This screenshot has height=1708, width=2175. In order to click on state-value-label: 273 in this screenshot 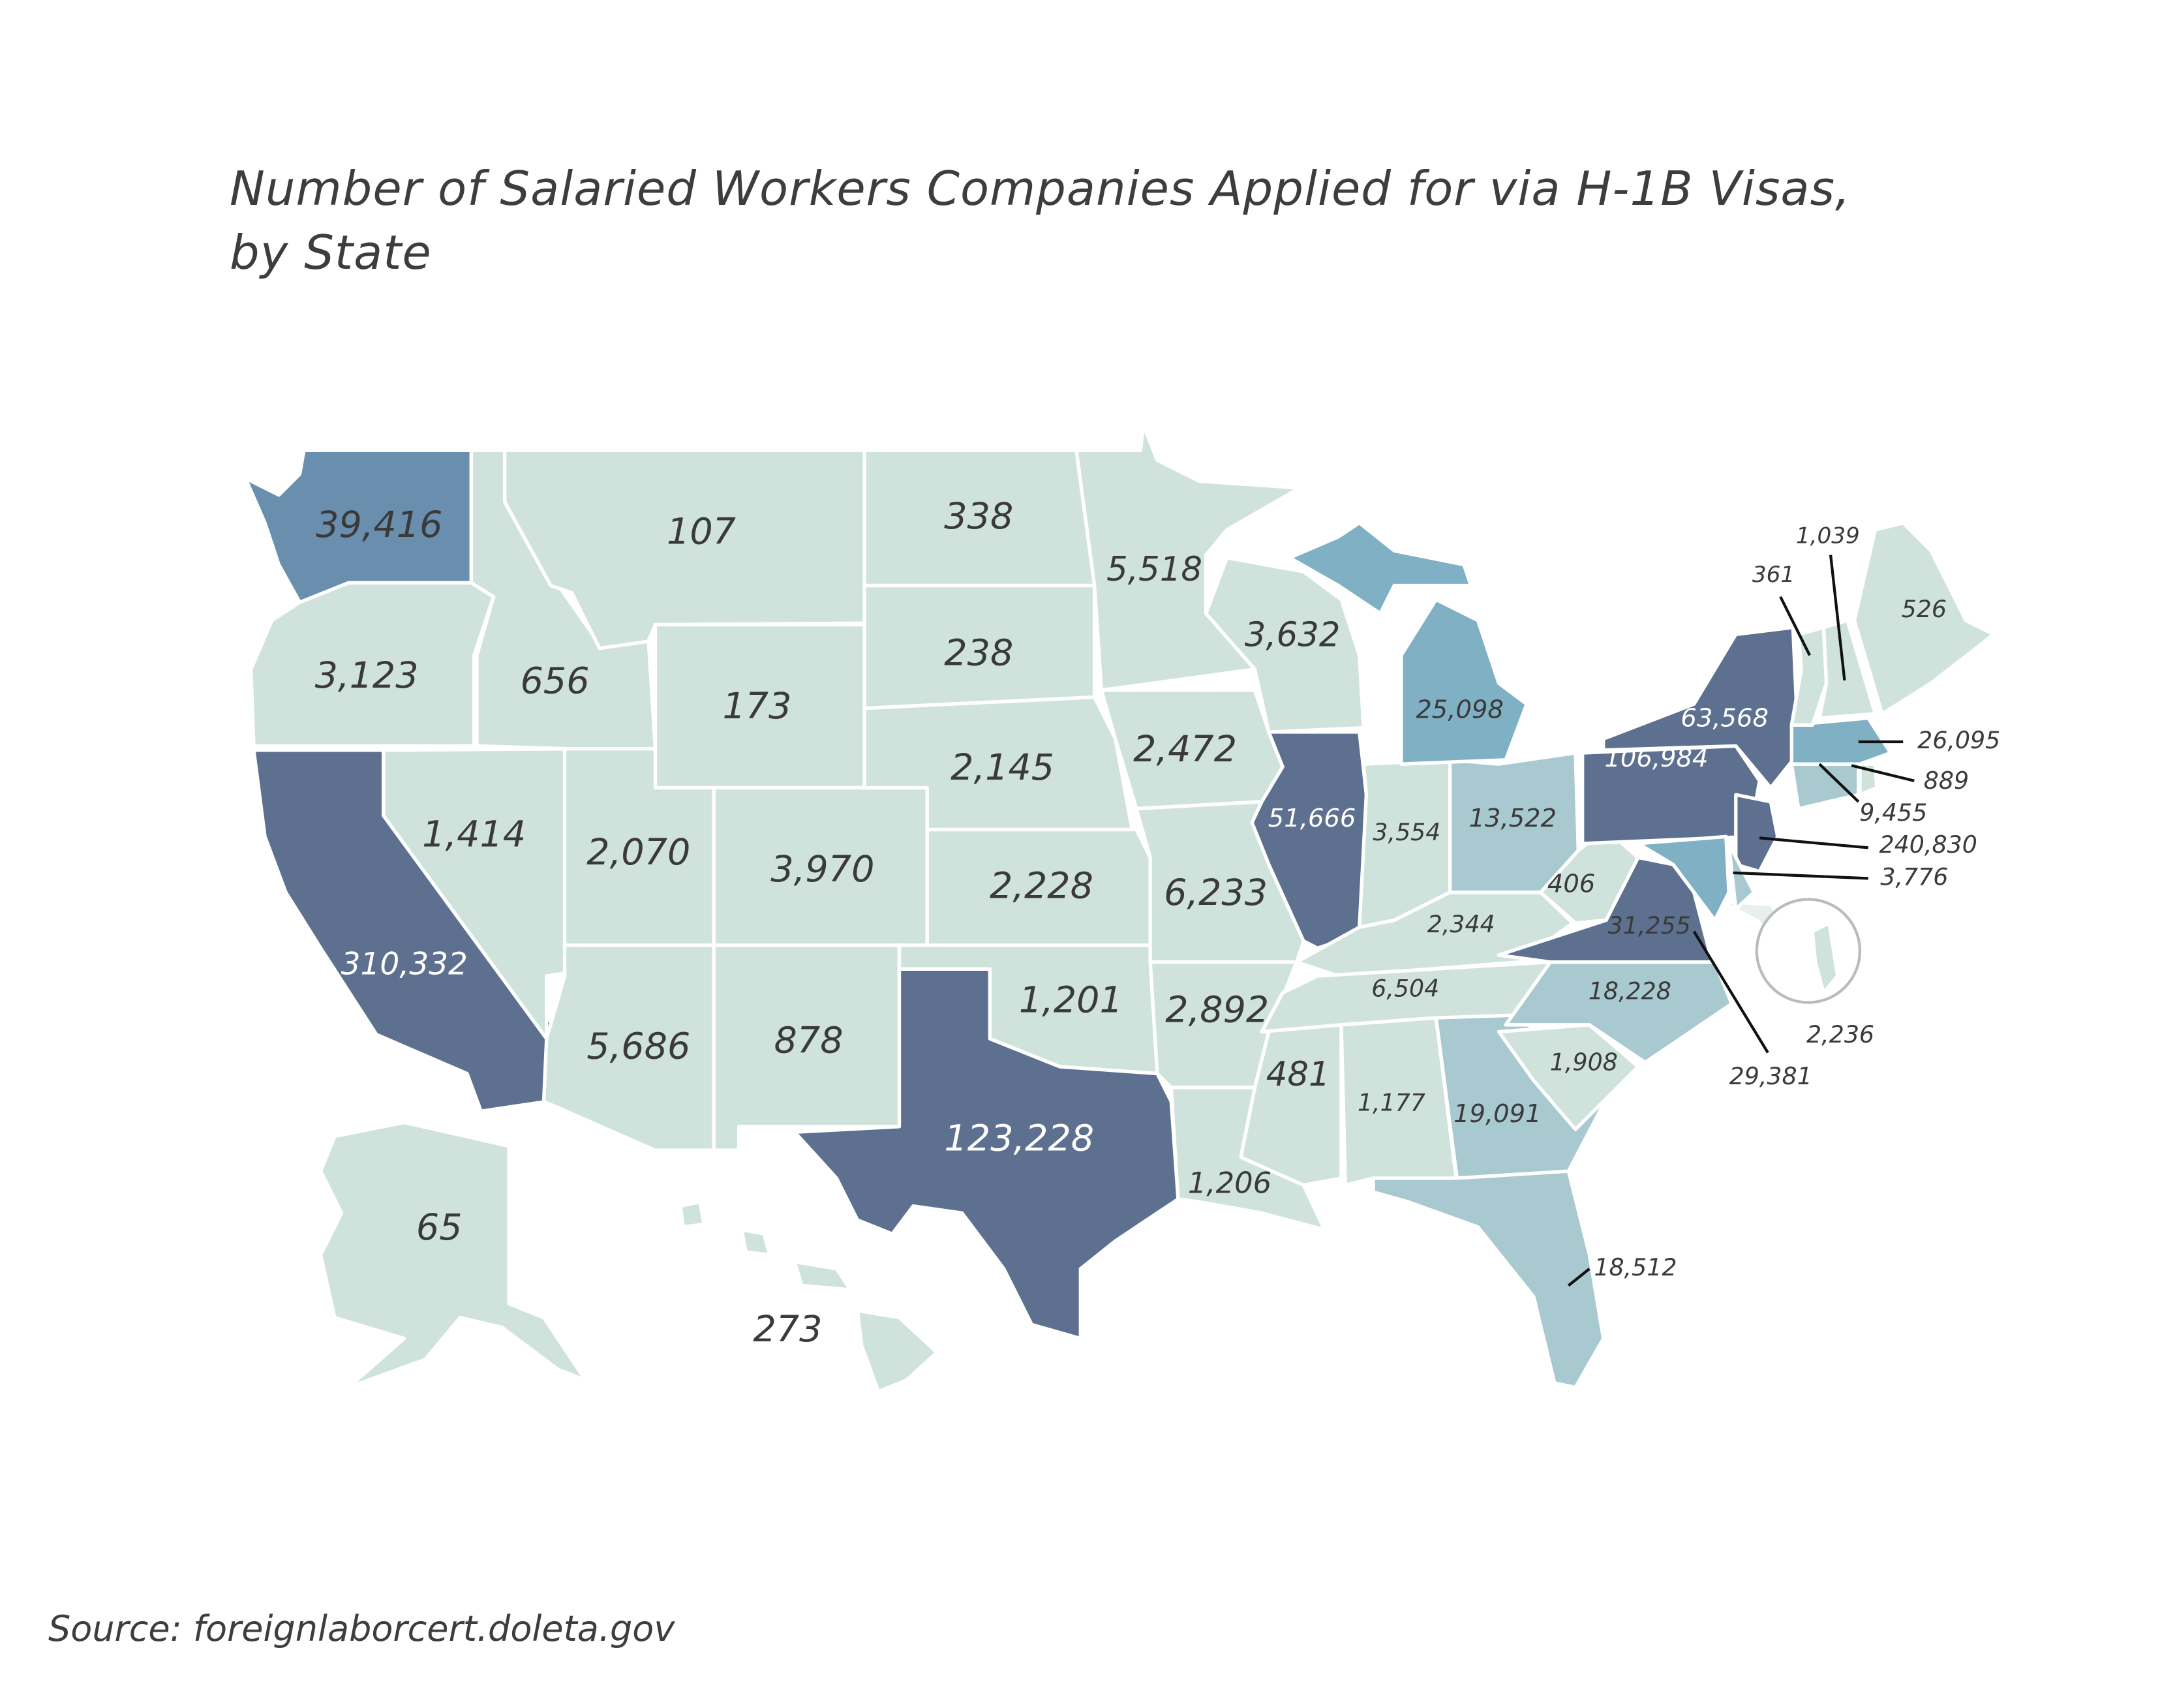, I will do `click(787, 1329)`.